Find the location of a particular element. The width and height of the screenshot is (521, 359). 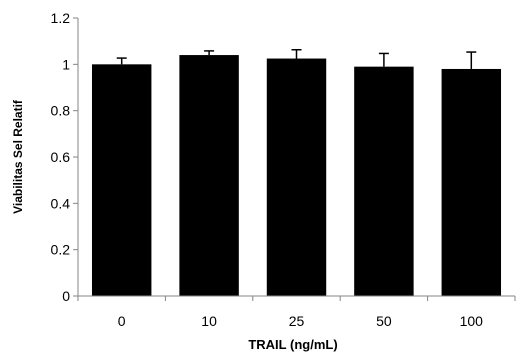

x-tick-label: 50 is located at coordinates (384, 321).